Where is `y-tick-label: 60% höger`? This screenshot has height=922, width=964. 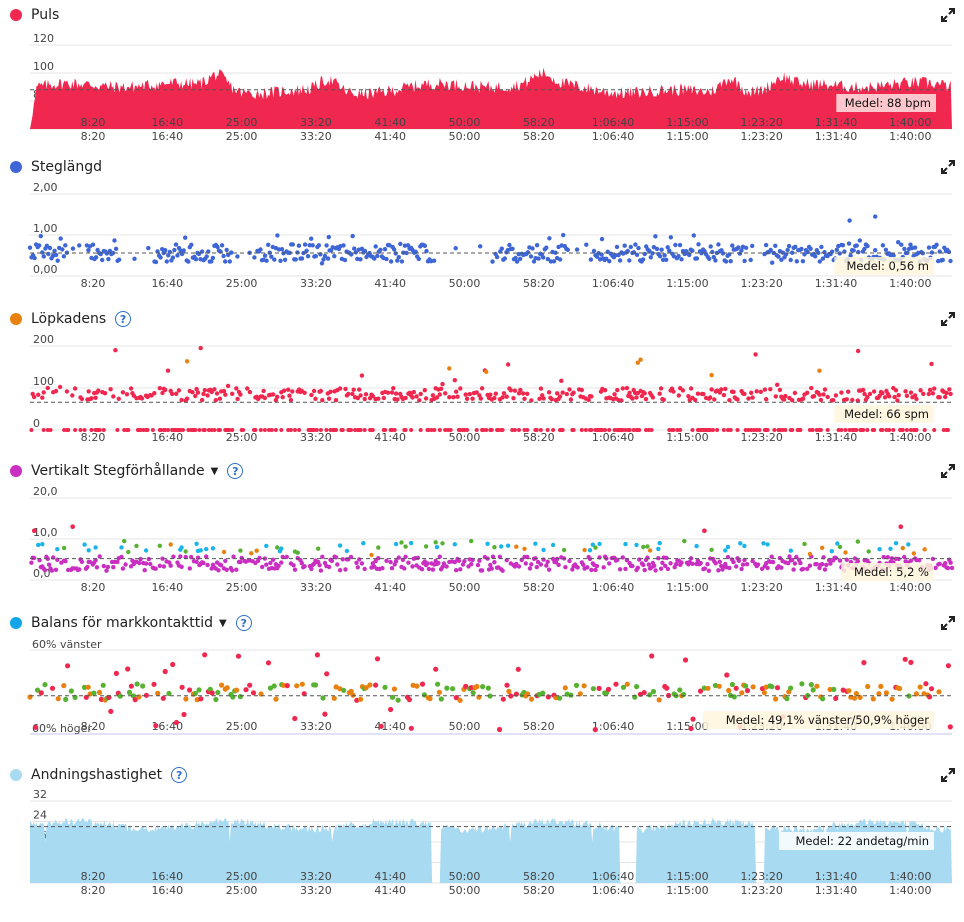 y-tick-label: 60% höger is located at coordinates (62, 728).